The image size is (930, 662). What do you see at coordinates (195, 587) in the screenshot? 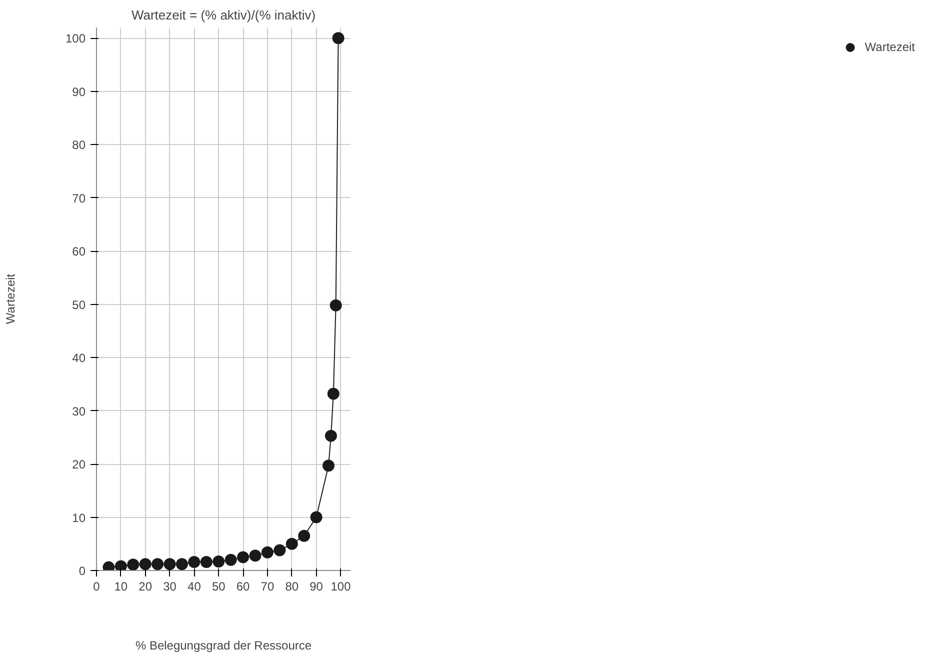
I see `x-tick-label: 40` at bounding box center [195, 587].